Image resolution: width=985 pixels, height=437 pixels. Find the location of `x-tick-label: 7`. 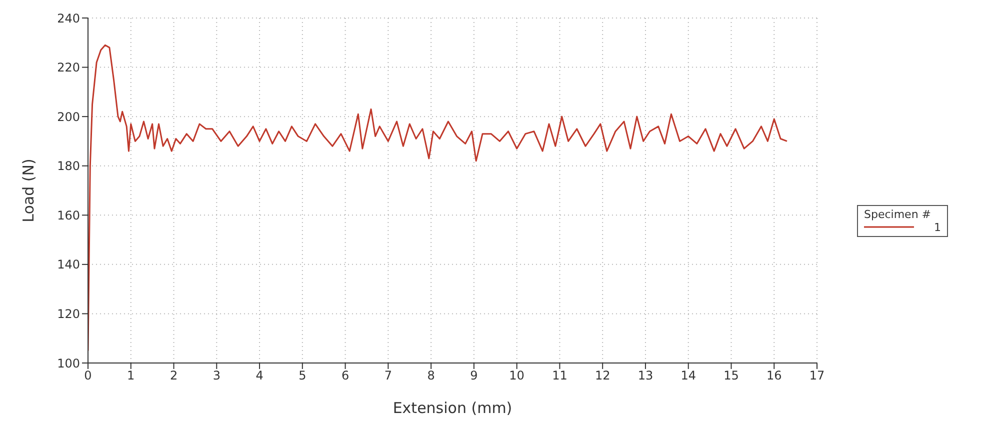

x-tick-label: 7 is located at coordinates (388, 375).